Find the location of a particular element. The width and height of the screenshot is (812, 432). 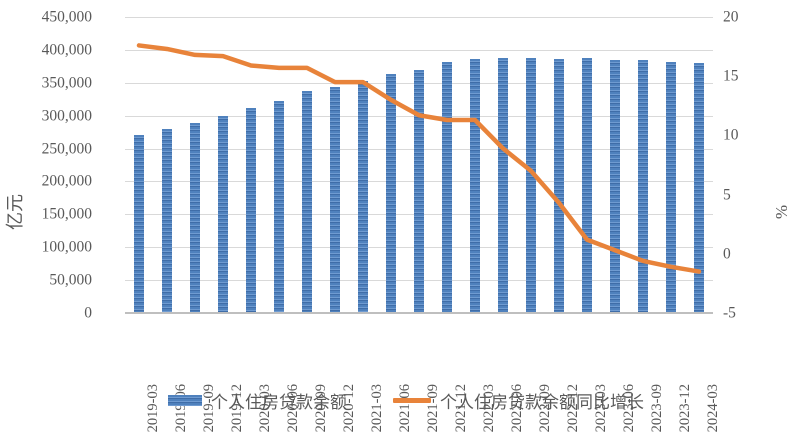

legend-item-line: 个人住房贷款余额同比增长 is located at coordinates (518, 400).